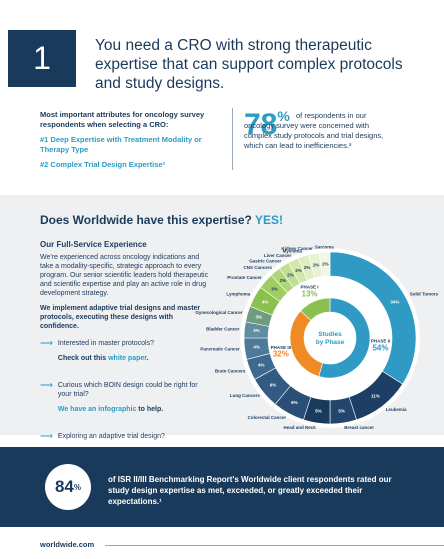 The height and width of the screenshot is (559, 444). I want to click on phase-label: PHASE II, so click(380, 340).